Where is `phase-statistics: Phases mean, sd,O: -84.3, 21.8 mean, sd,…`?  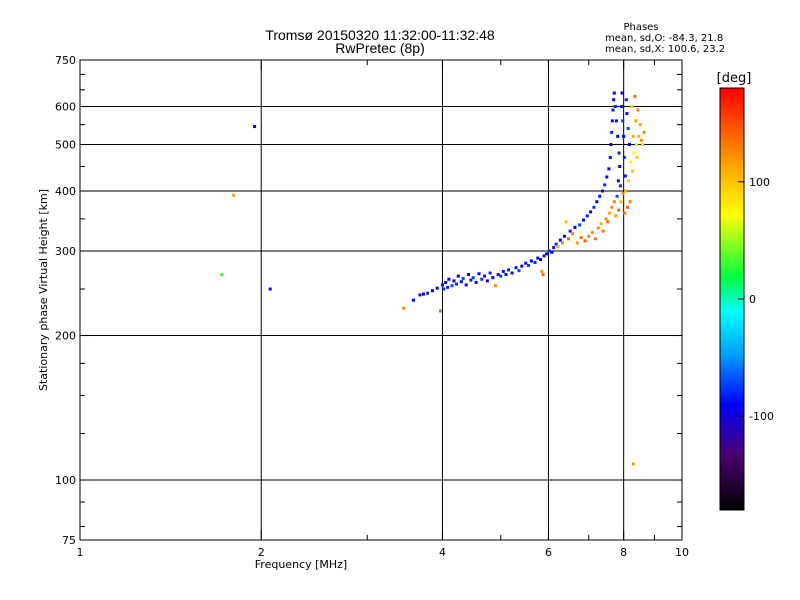 phase-statistics: Phases mean, sd,O: -84.3, 21.8 mean, sd,… is located at coordinates (667, 38).